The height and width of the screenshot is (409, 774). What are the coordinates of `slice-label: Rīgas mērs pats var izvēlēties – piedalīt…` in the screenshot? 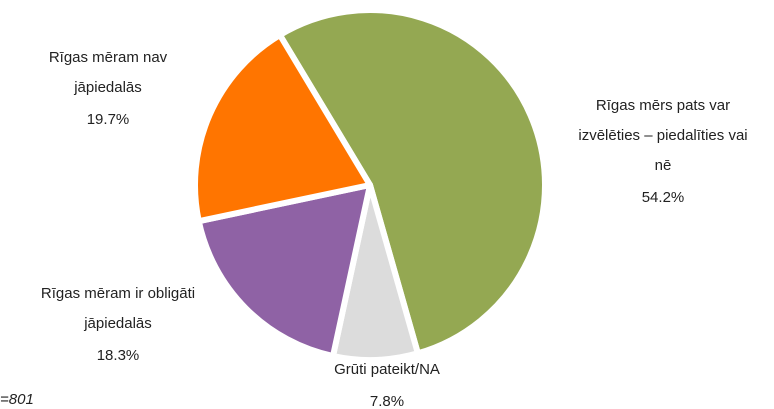 It's located at (662, 135).